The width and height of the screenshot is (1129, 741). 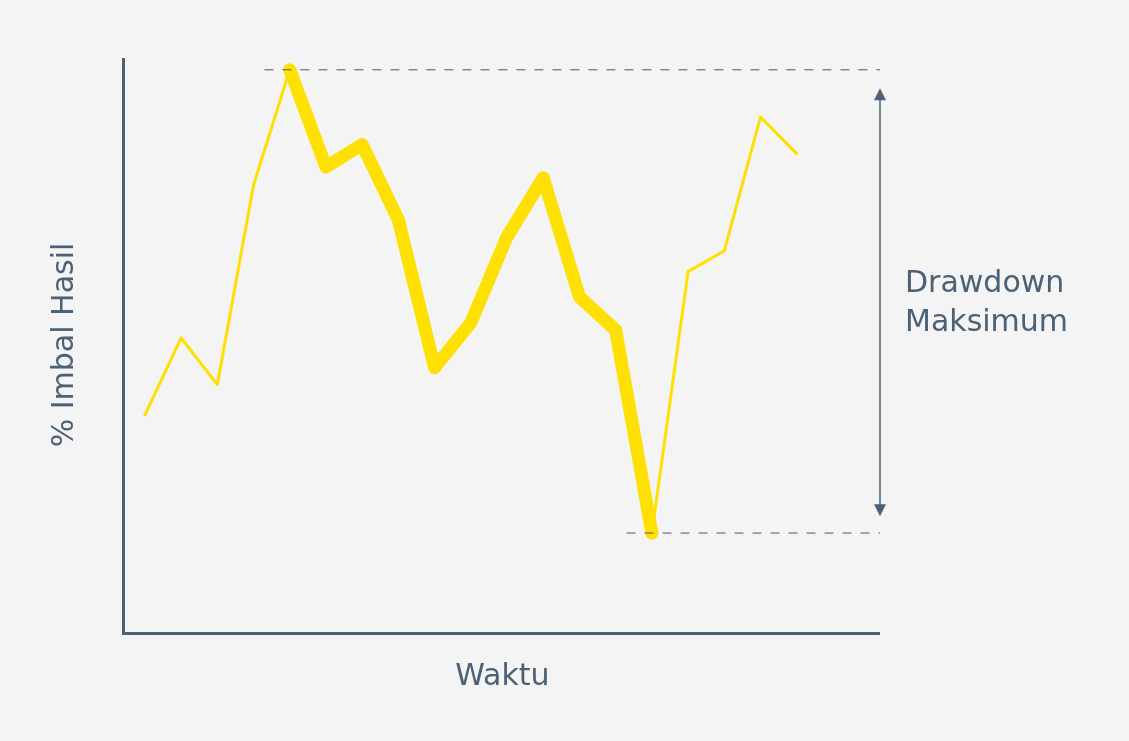 What do you see at coordinates (502, 674) in the screenshot?
I see `x-axis-title: Waktu` at bounding box center [502, 674].